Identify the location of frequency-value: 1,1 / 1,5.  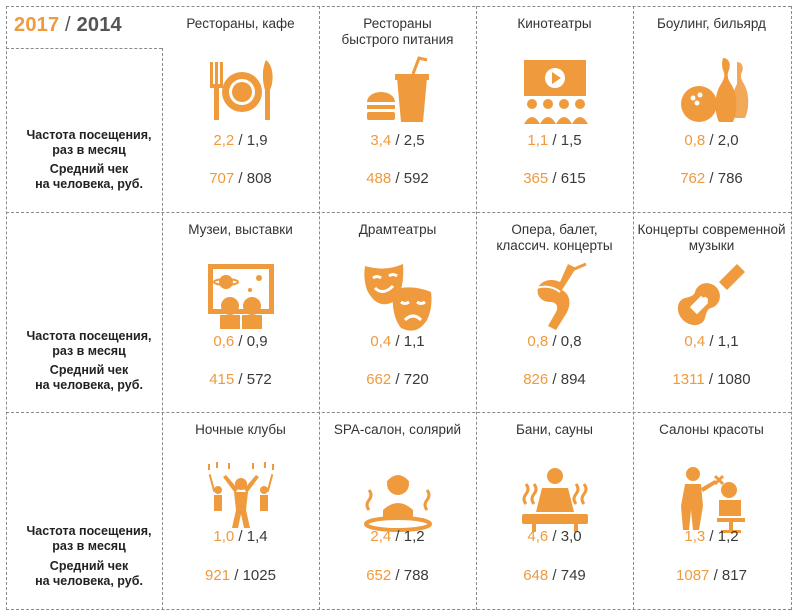
(554, 140).